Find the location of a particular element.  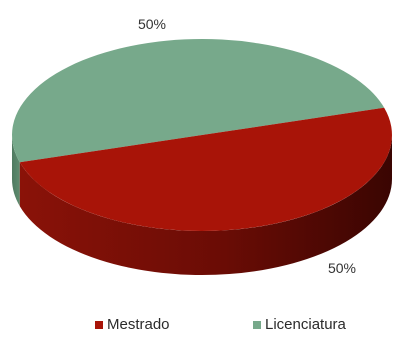

legend-item-mestrado: Mestrado is located at coordinates (132, 324).